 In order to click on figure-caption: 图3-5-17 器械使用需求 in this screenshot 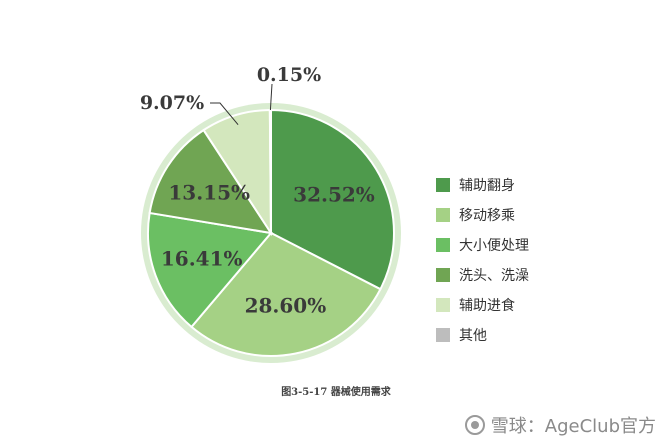, I will do `click(336, 392)`.